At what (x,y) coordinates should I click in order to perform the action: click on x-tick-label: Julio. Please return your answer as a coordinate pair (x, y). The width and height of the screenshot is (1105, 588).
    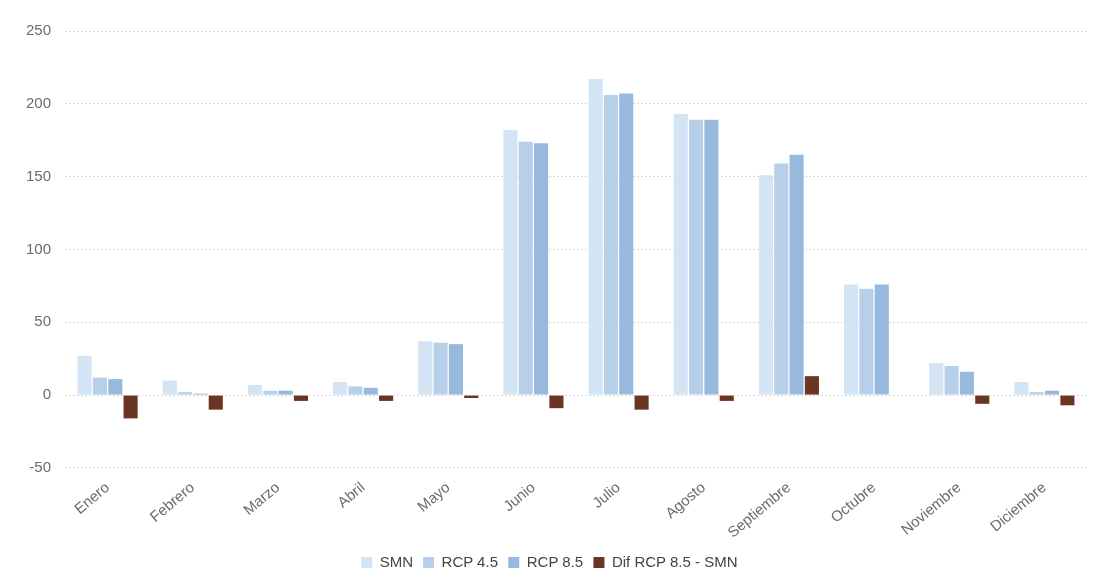
    Looking at the image, I should click on (606, 495).